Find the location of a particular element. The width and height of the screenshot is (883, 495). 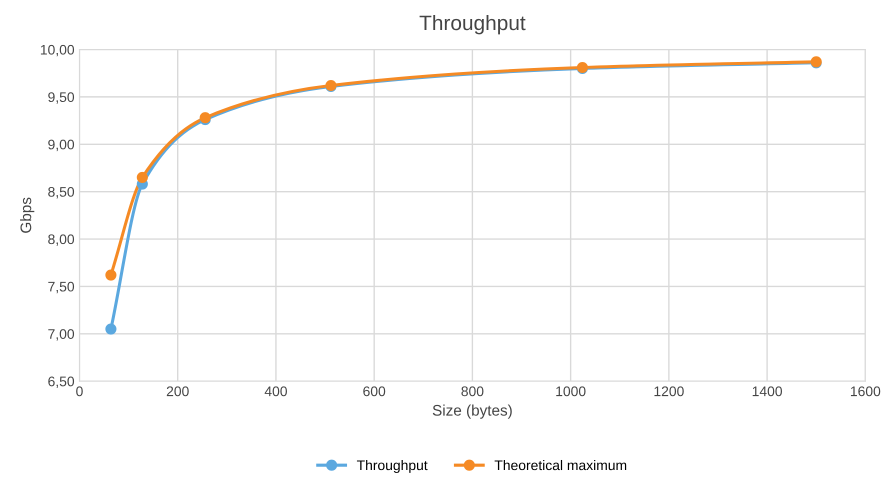

x-tick-label: 1400 is located at coordinates (767, 391).